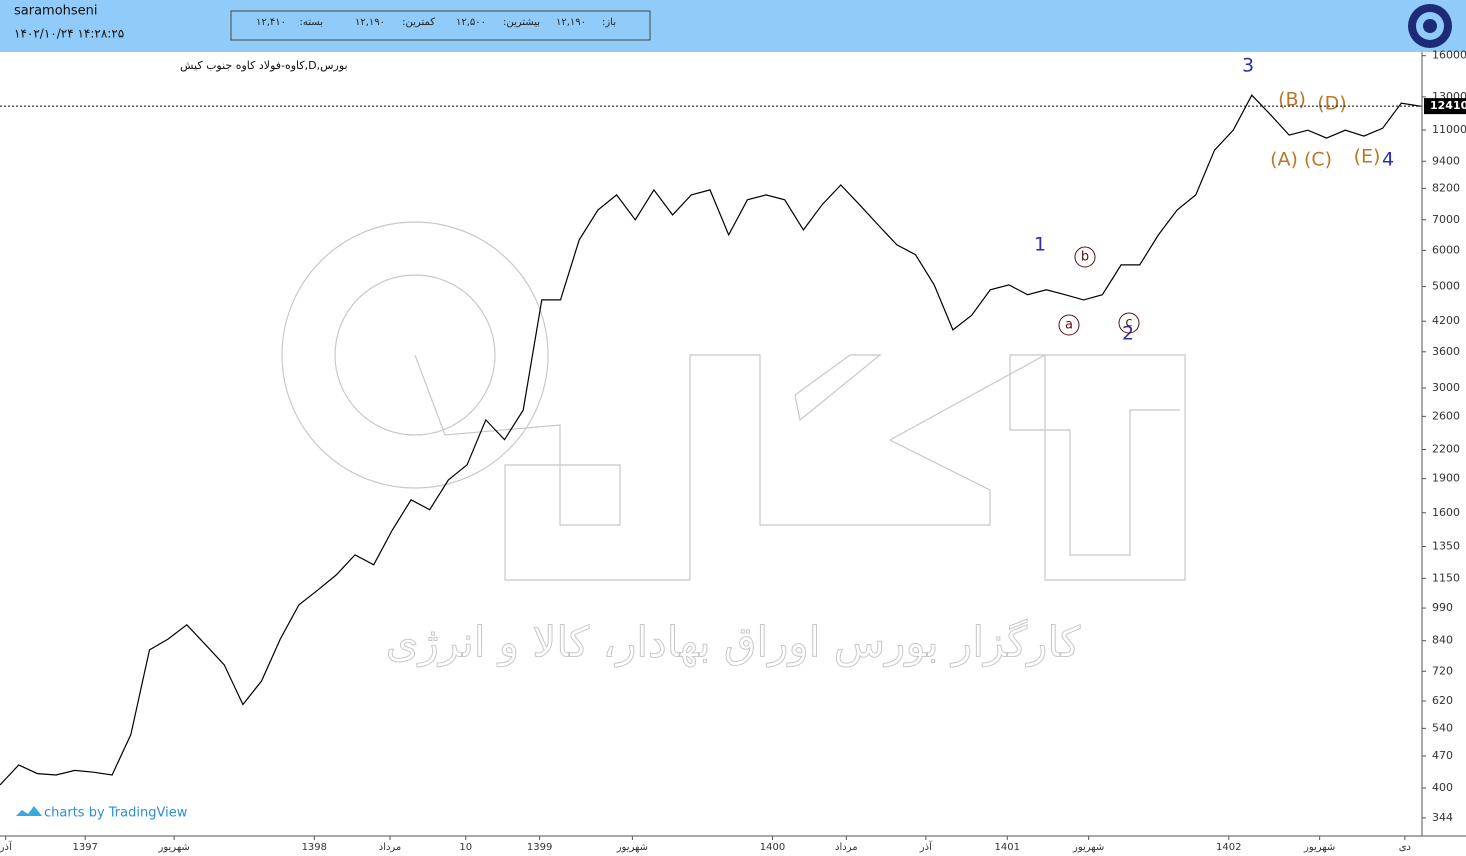 Image resolution: width=1466 pixels, height=856 pixels. I want to click on footer-credit: charts by TradingView, so click(116, 813).